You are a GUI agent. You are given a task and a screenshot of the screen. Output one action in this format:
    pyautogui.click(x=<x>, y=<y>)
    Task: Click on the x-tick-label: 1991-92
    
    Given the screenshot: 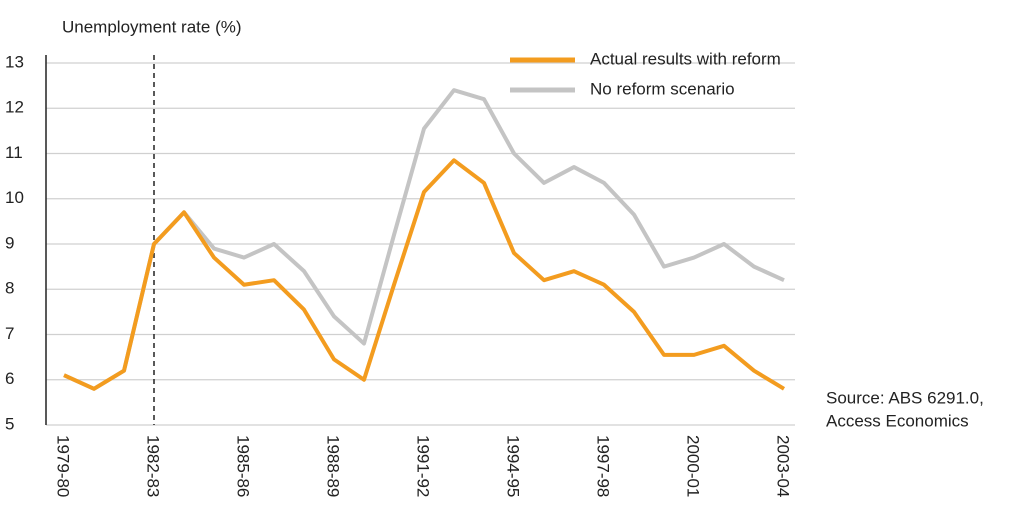 What is the action you would take?
    pyautogui.click(x=423, y=466)
    